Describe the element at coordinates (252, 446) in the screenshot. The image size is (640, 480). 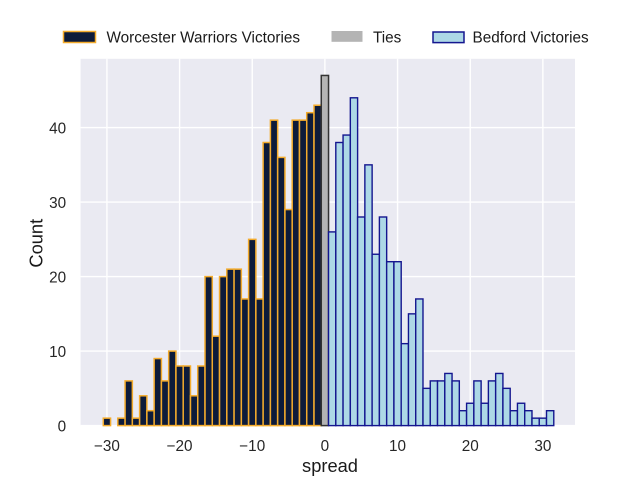
I see `svg-text: −10` at that location.